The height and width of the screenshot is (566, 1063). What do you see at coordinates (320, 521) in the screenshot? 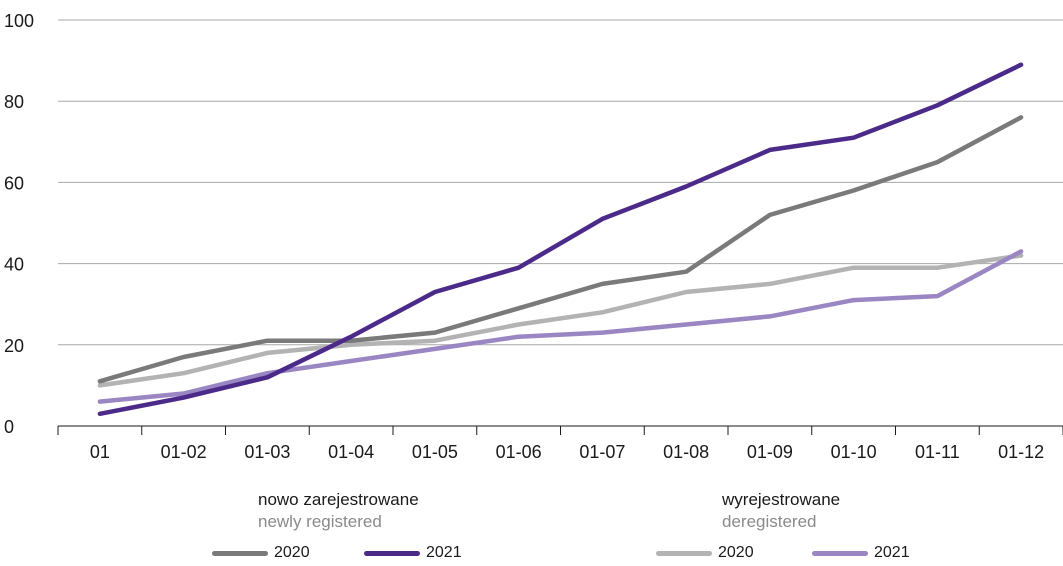
I see `legend-group-subtitle-new: newly registered` at bounding box center [320, 521].